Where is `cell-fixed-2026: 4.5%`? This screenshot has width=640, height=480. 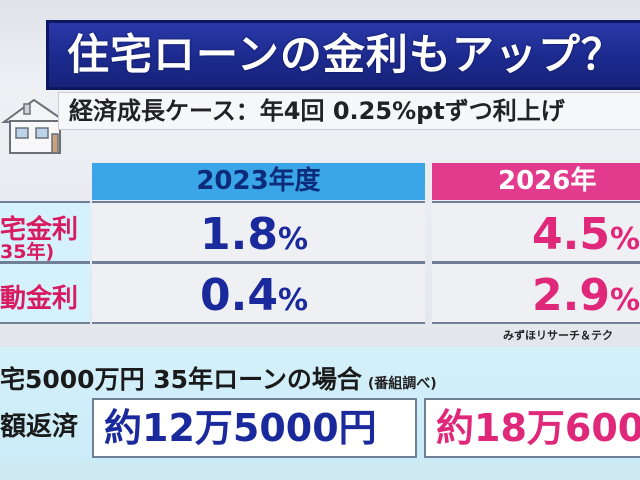
cell-fixed-2026: 4.5% is located at coordinates (536, 232).